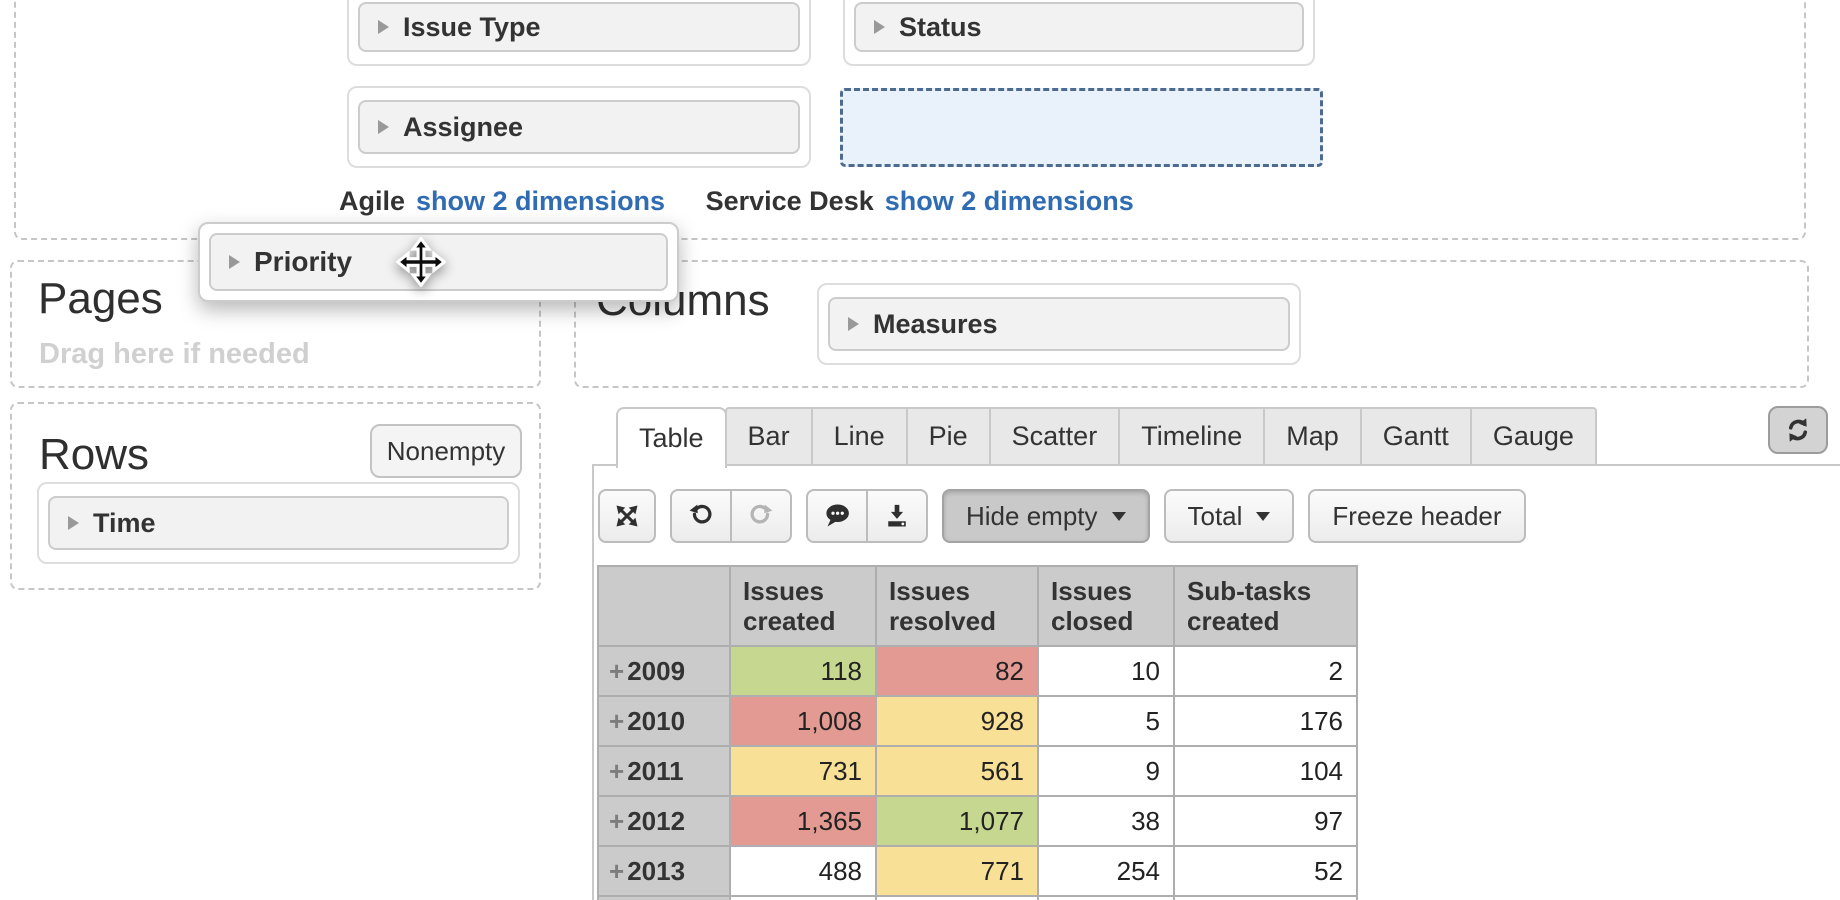 The height and width of the screenshot is (900, 1840). Describe the element at coordinates (446, 451) in the screenshot. I see `nonempty-toggle-button: Nonempty` at that location.